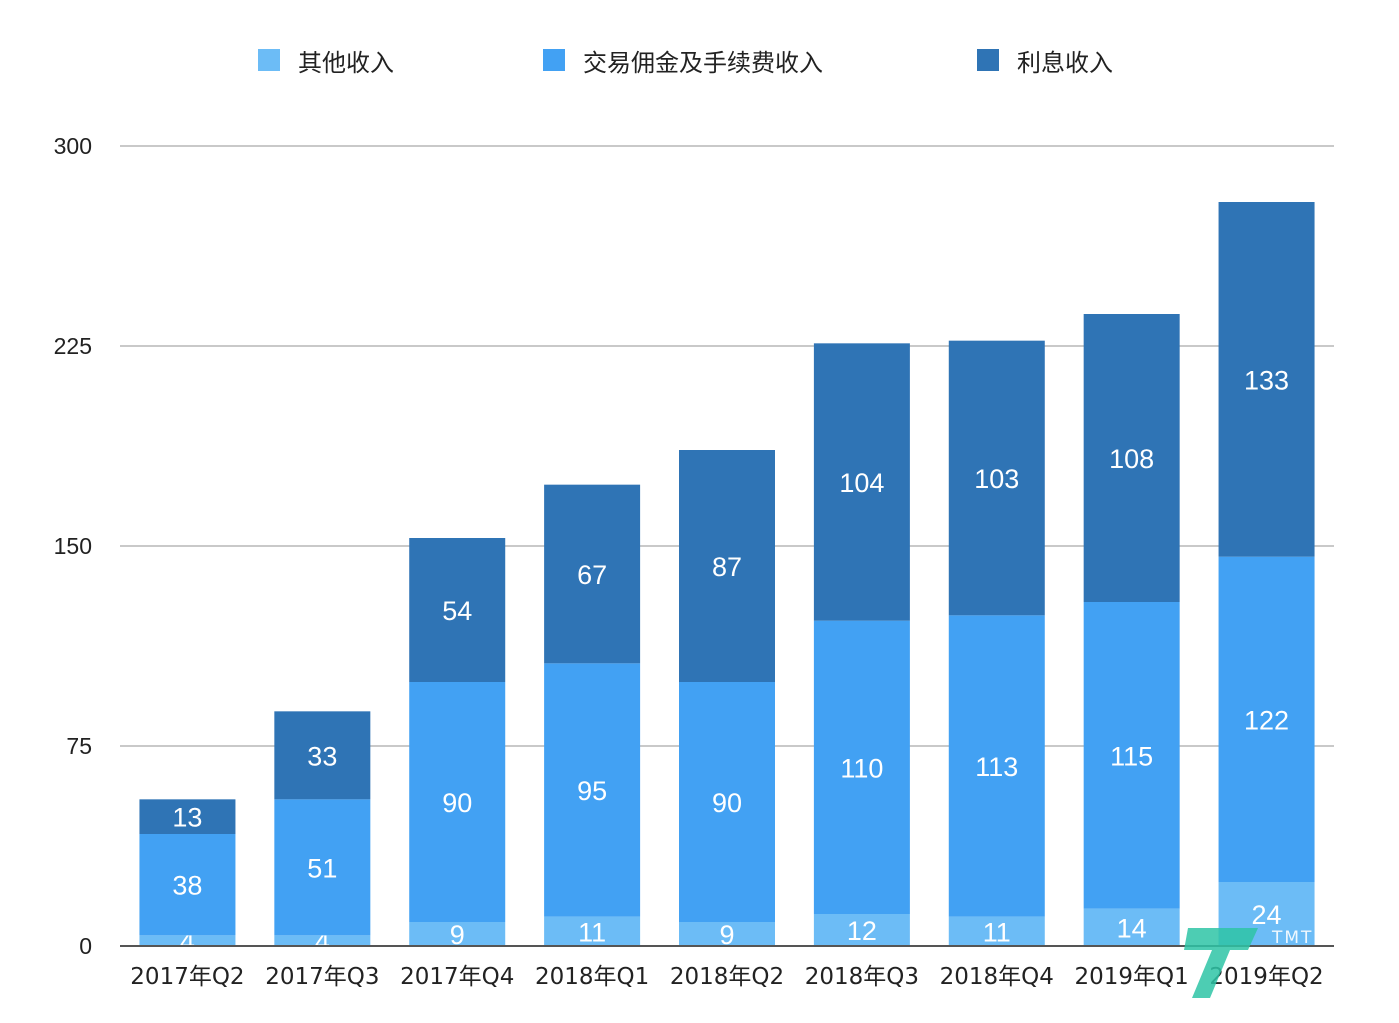  Describe the element at coordinates (73, 146) in the screenshot. I see `y-tick-label: 300` at that location.